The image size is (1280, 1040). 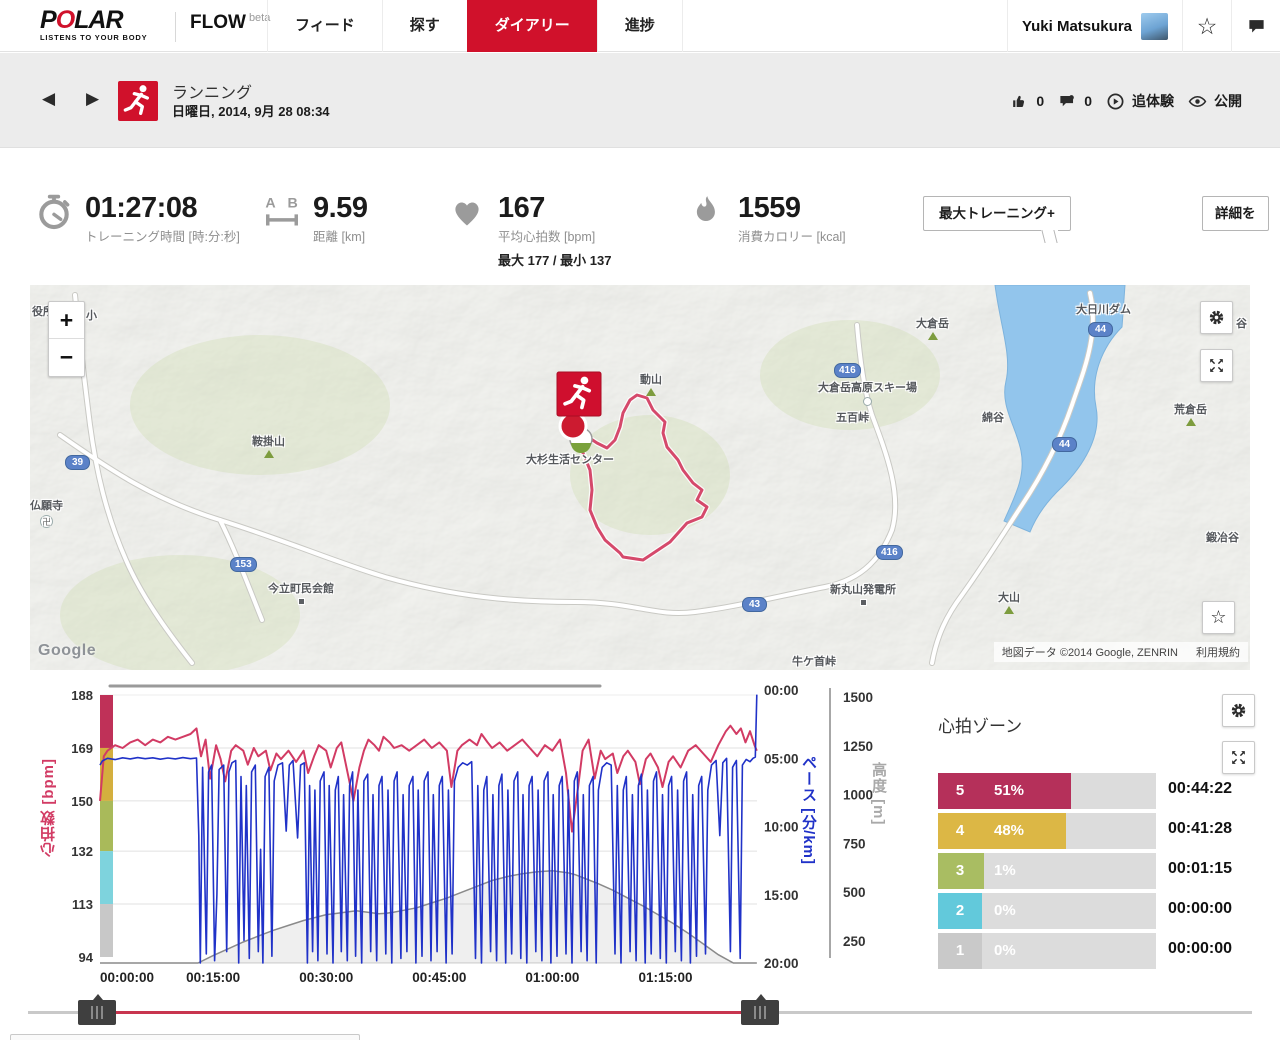 I want to click on zone-time: 00:41:28, so click(x=1200, y=828).